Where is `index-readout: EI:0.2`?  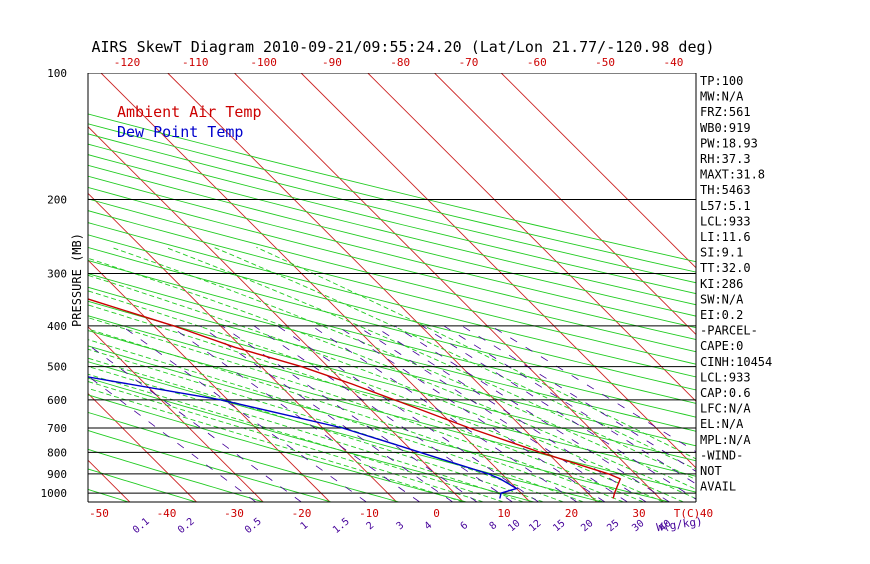
index-readout: EI:0.2 is located at coordinates (721, 315).